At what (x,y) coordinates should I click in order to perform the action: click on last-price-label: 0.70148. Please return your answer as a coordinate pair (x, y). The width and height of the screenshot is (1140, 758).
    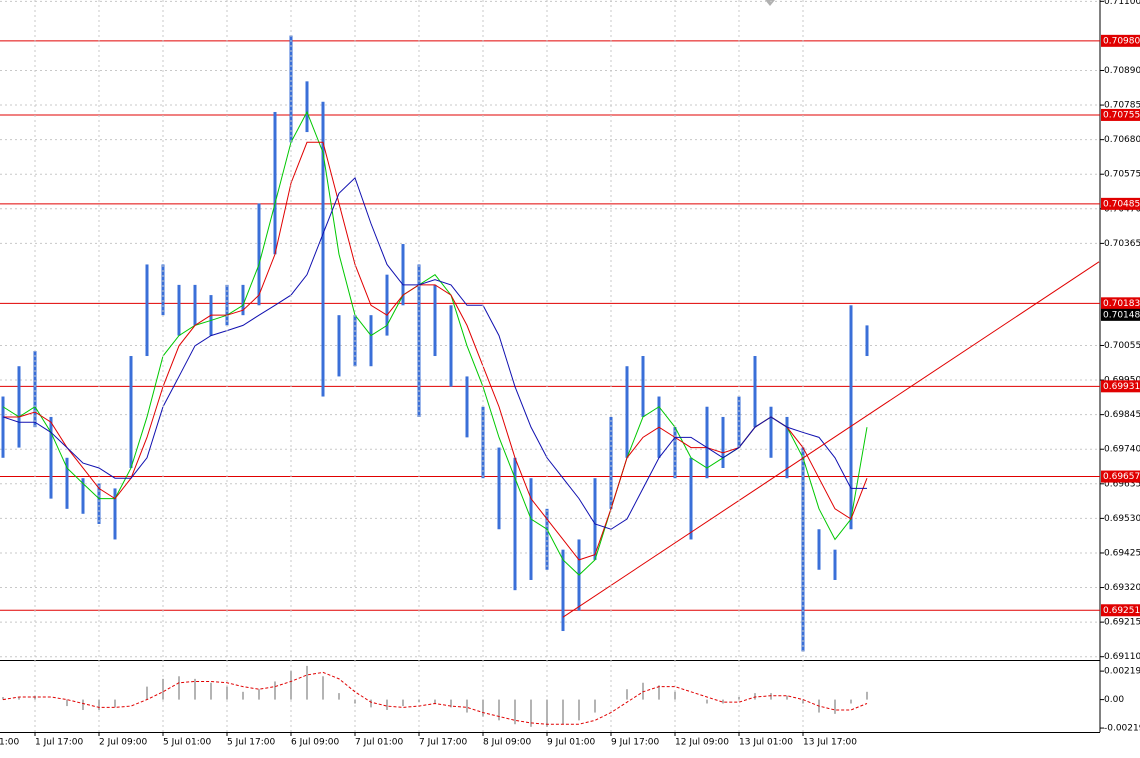
    Looking at the image, I should click on (1121, 315).